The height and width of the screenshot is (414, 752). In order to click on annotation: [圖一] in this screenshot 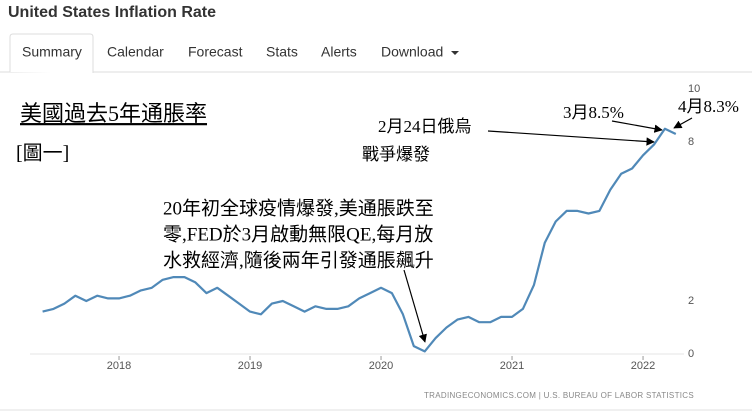, I will do `click(42, 154)`.